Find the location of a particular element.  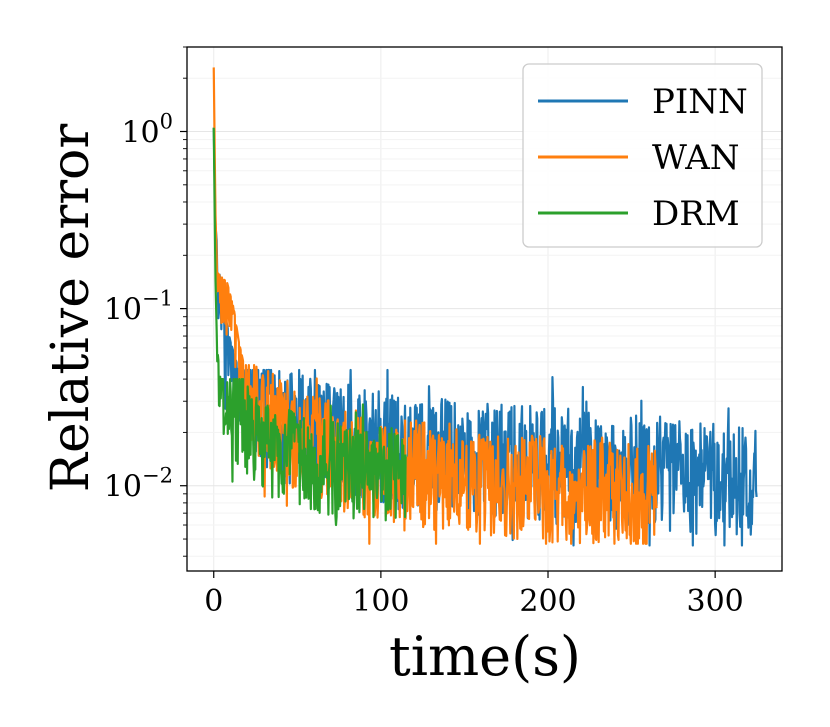

series-line-drm is located at coordinates (309, 327).